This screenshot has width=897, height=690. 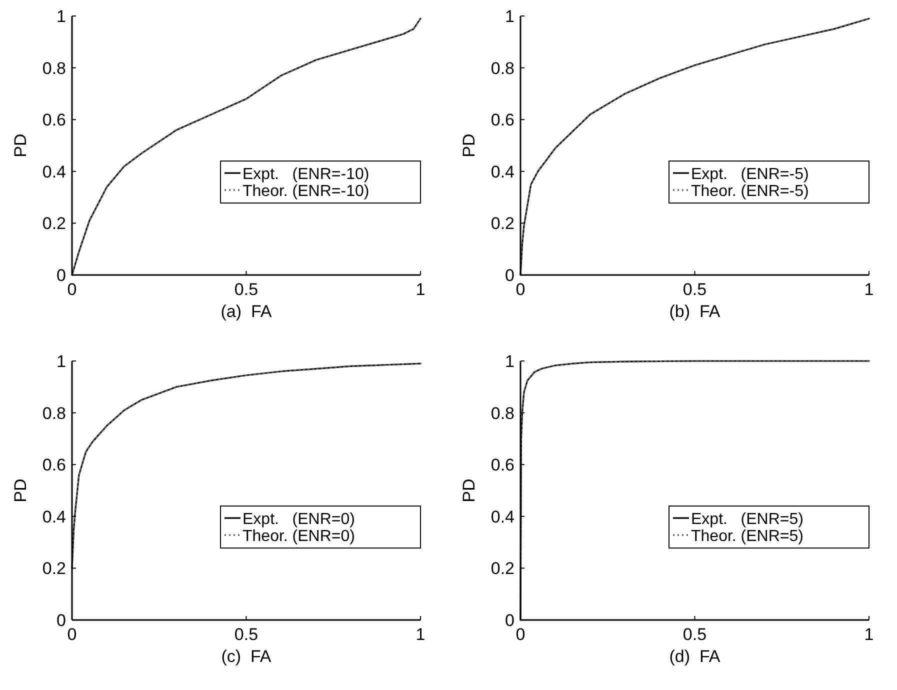 What do you see at coordinates (246, 656) in the screenshot?
I see `x-axis-title: (c) FA` at bounding box center [246, 656].